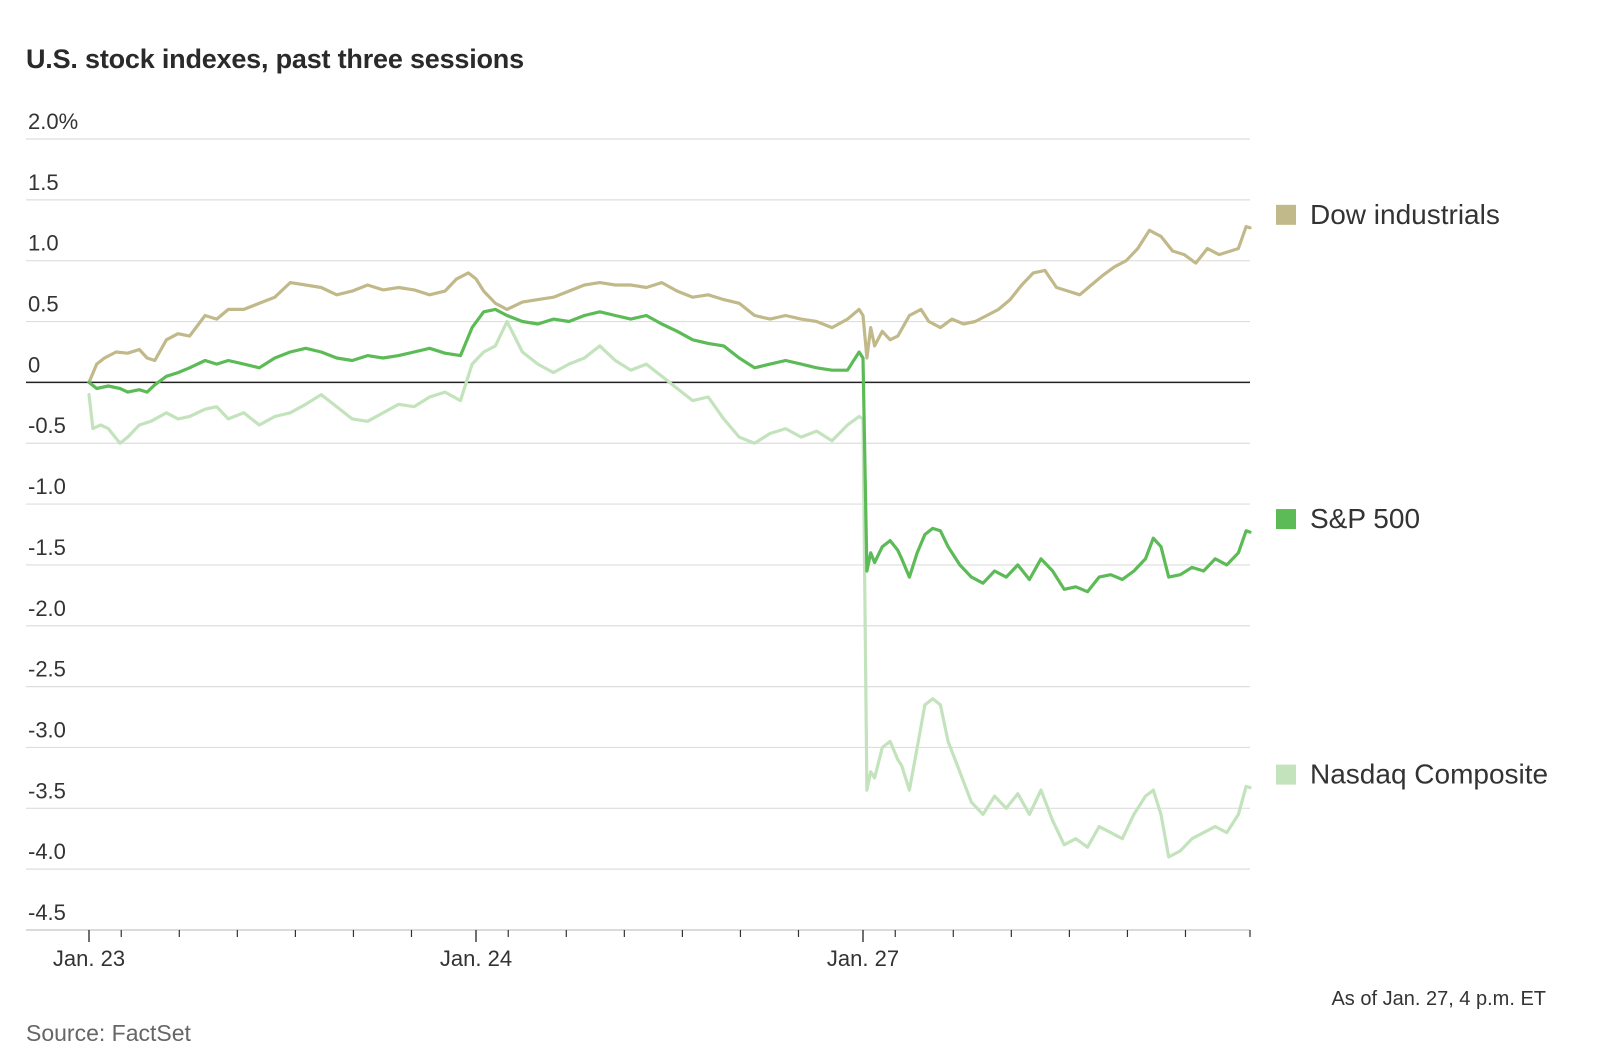 The image size is (1606, 1050). What do you see at coordinates (275, 59) in the screenshot?
I see `chart-title: U.S. stock indexes, past three sessions` at bounding box center [275, 59].